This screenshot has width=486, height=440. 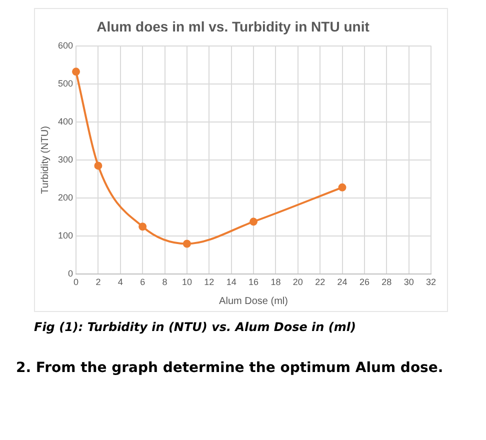 What do you see at coordinates (66, 83) in the screenshot?
I see `y-tick-label: 500` at bounding box center [66, 83].